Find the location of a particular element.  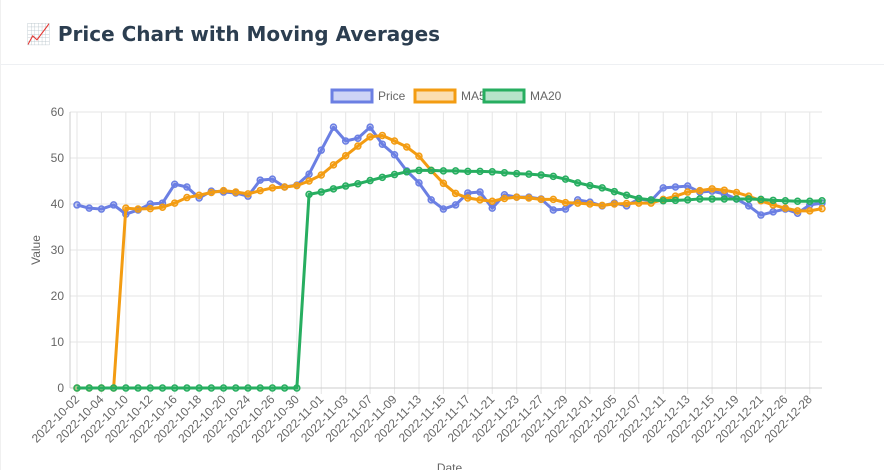

y-axis-title: Value is located at coordinates (36, 250).